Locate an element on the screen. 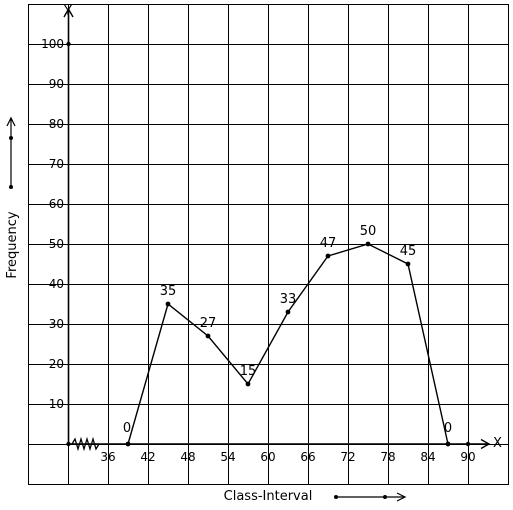  x-tick-label: 54 is located at coordinates (227, 457).